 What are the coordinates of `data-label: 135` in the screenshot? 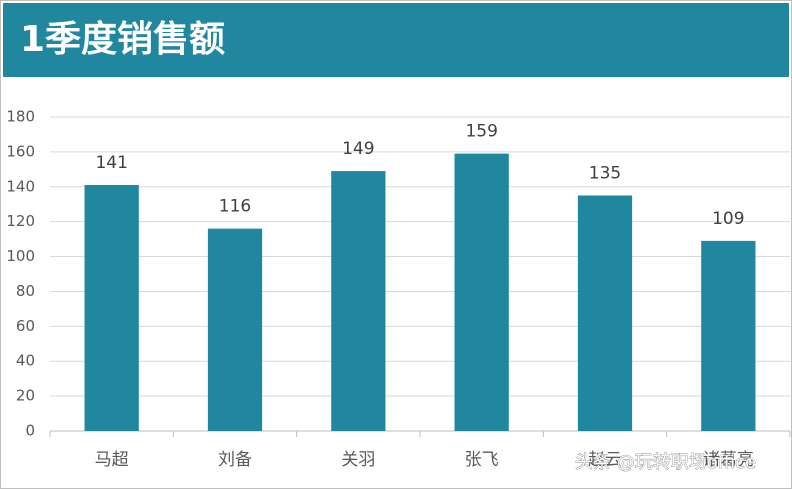 It's located at (605, 174).